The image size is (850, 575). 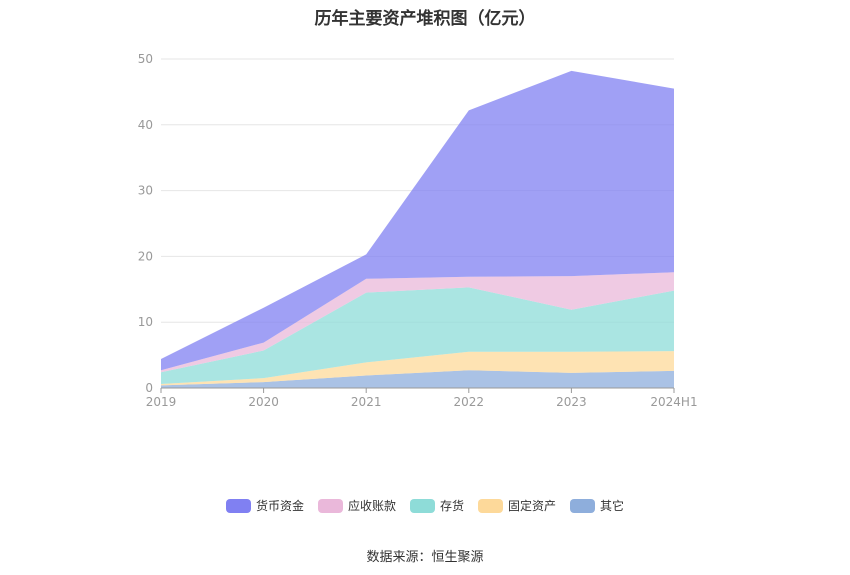 I want to click on data-source: 数据来源：恒生聚源, so click(x=425, y=557).